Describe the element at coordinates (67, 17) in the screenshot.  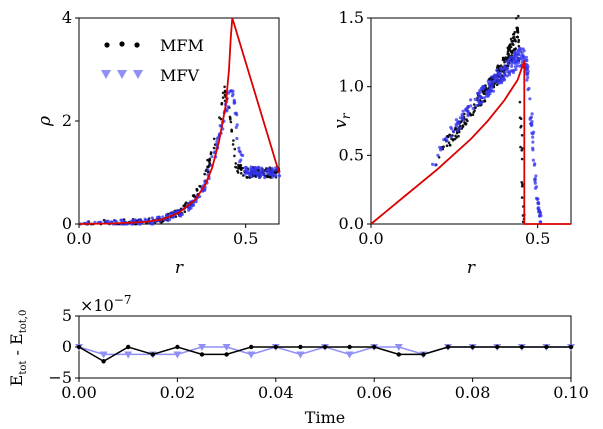
I see `y-tick-label: 4` at that location.